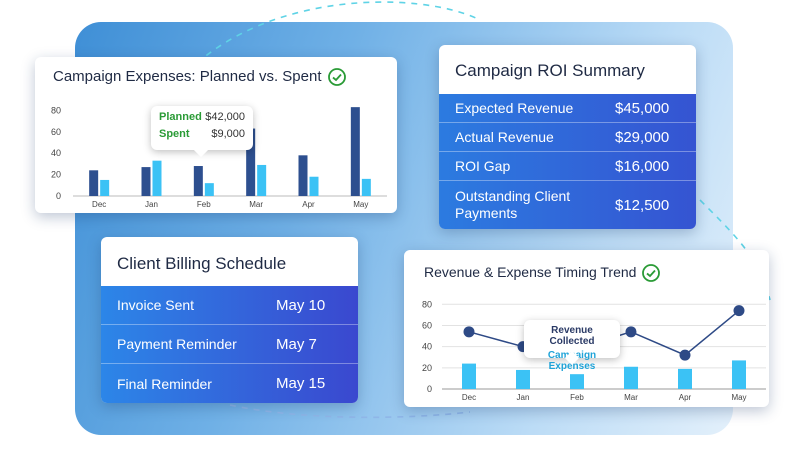 This screenshot has width=807, height=457. I want to click on billing-row-value: May 15, so click(301, 383).